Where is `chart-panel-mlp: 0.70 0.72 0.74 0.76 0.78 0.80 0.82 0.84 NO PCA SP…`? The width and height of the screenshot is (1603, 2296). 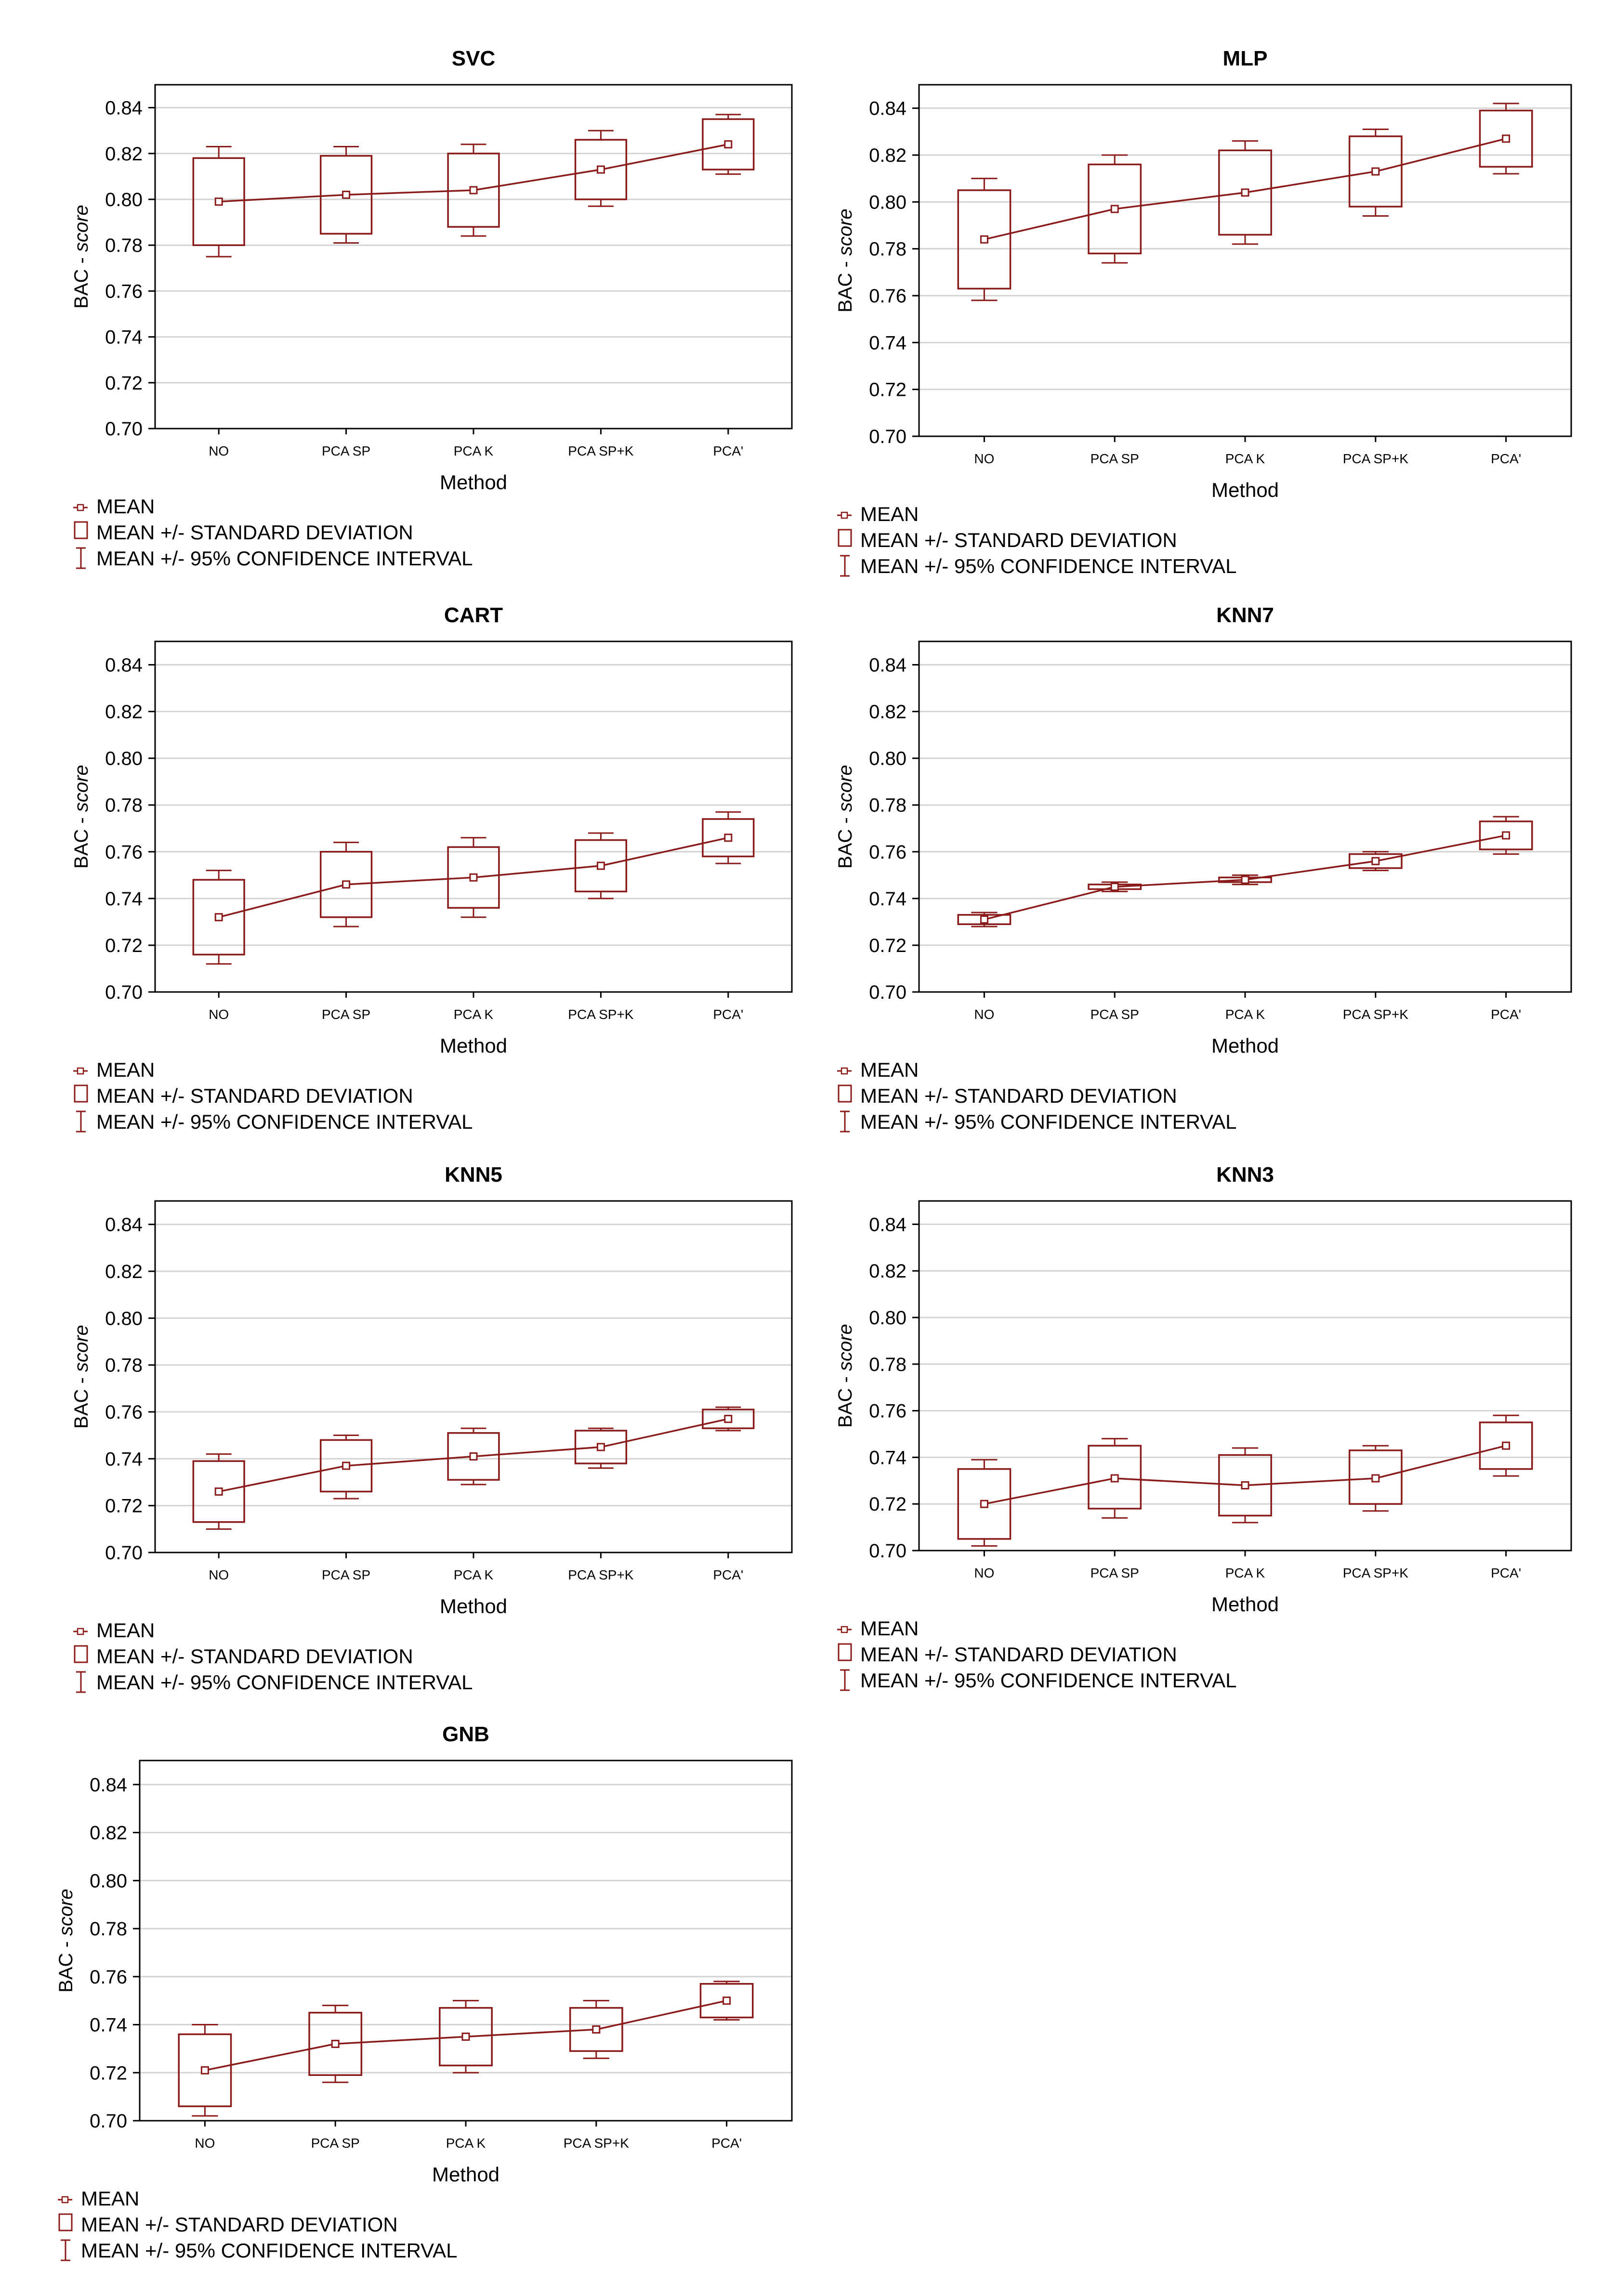
chart-panel-mlp: 0.70 0.72 0.74 0.76 0.78 0.80 0.82 0.84 NO PCA SP… is located at coordinates (1203, 312).